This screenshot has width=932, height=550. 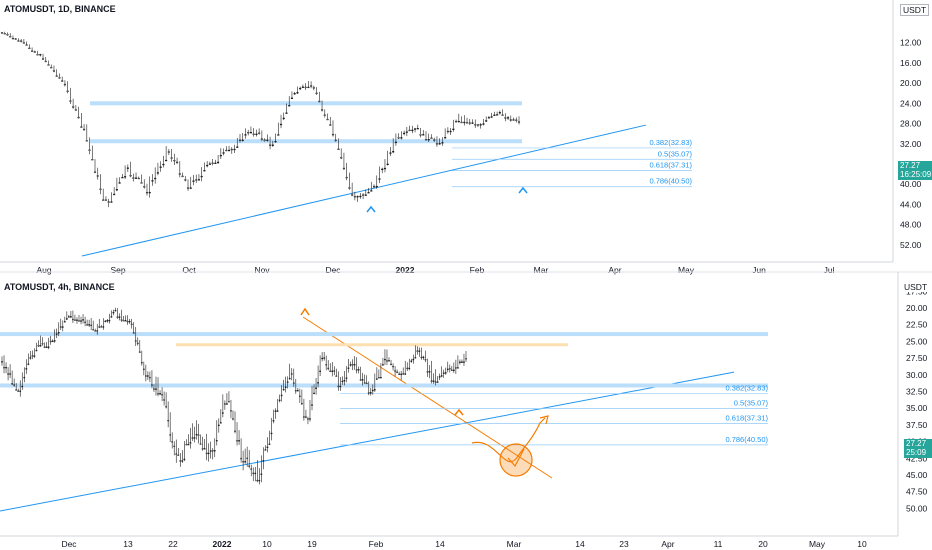 I want to click on price-tick-label: 20.00, so click(x=911, y=83).